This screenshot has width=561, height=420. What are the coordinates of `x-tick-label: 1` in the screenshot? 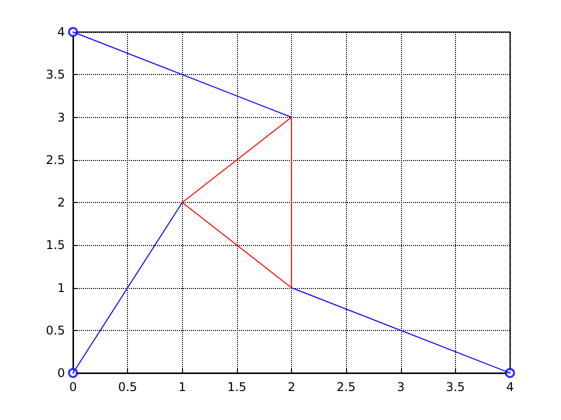 It's located at (182, 387).